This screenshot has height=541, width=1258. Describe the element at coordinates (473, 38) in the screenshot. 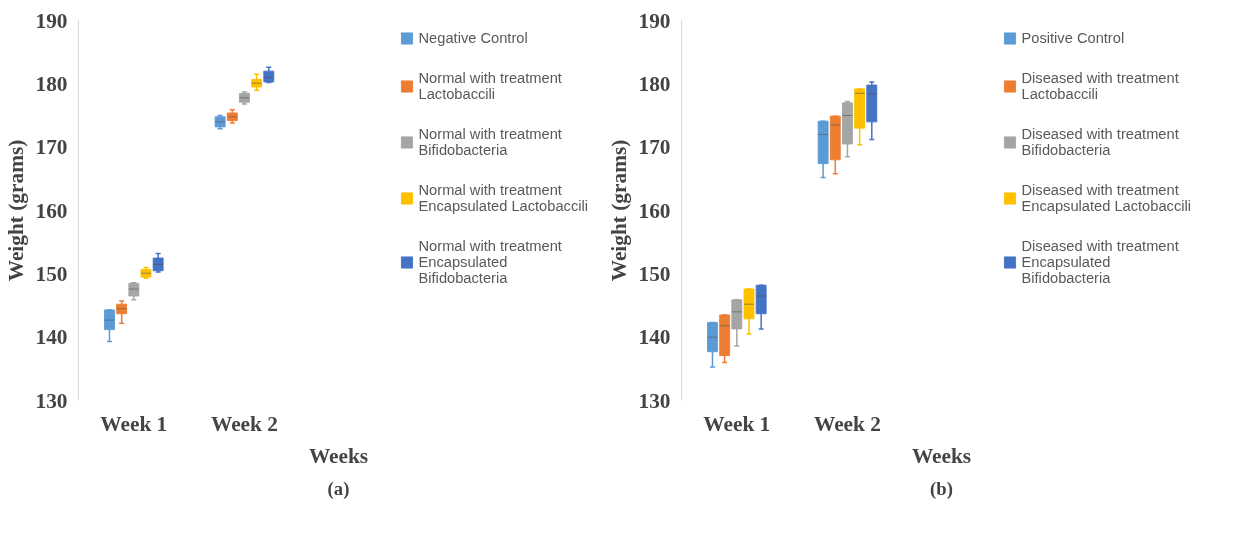

I see `legend-label: Negative Control` at that location.